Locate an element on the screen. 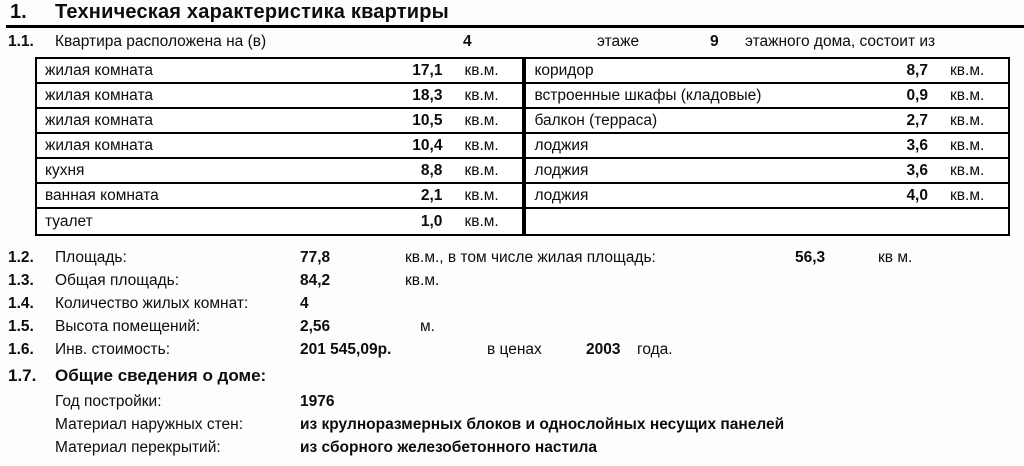  prices-label: в ценах is located at coordinates (514, 349).